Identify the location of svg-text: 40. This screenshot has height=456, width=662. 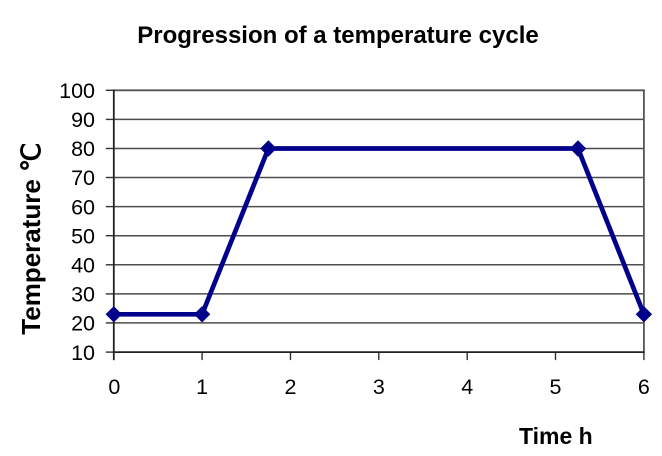
(83, 266).